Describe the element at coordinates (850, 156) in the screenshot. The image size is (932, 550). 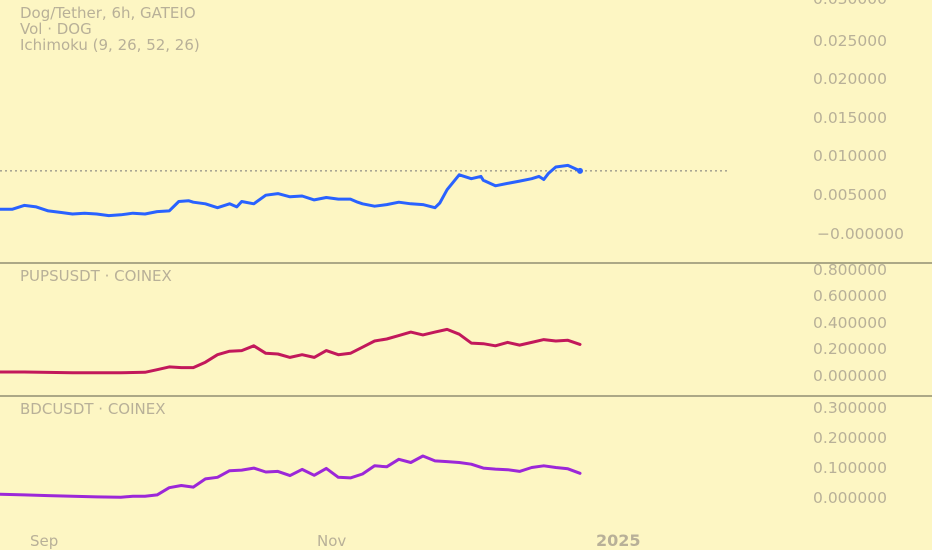
I see `price-axis-label: 0.010000` at that location.